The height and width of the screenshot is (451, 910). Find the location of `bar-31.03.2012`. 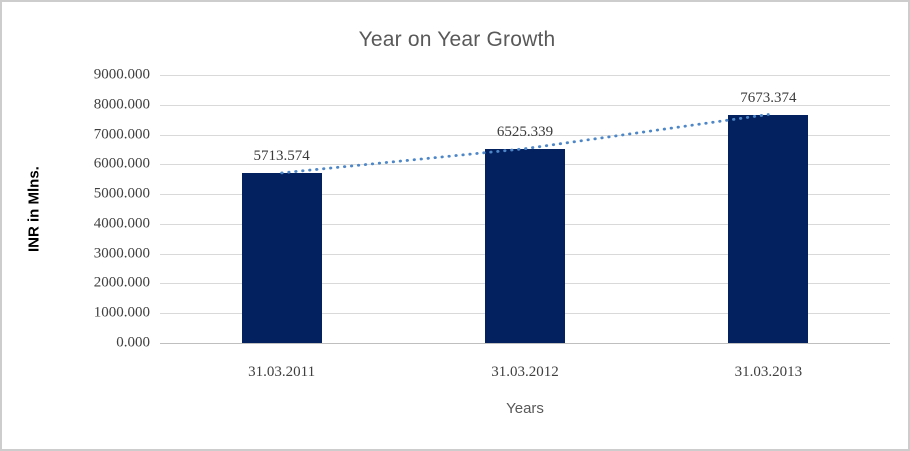

bar-31.03.2012 is located at coordinates (525, 245).